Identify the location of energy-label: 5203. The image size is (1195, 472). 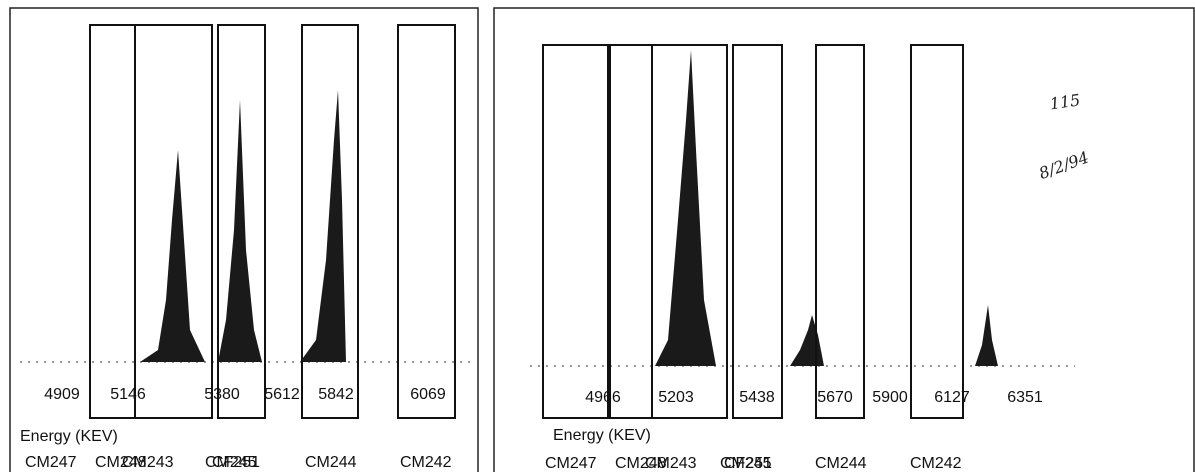
(676, 397).